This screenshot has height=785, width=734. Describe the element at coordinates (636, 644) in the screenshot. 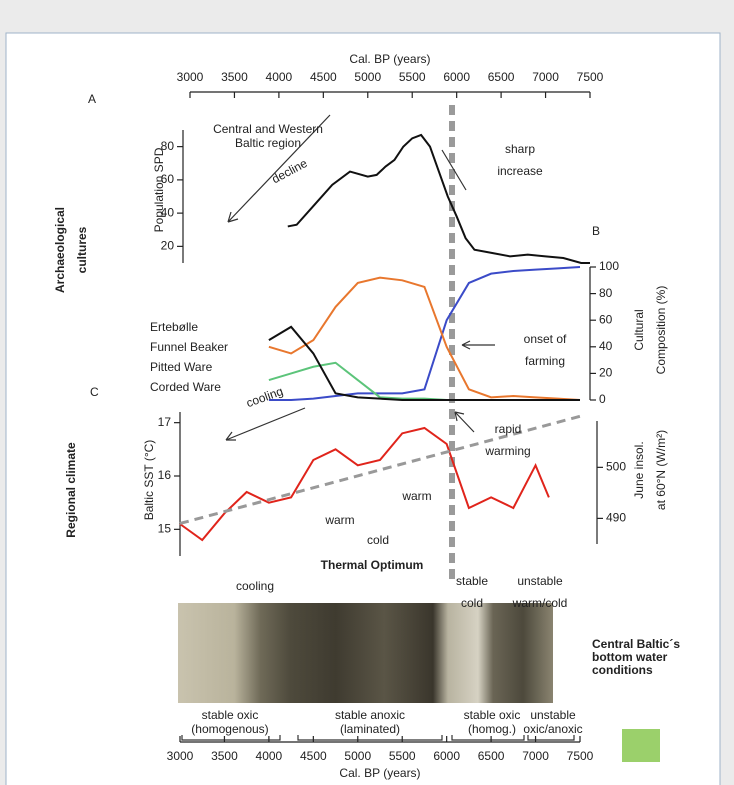

I see `core-caption-line: Central Baltic´s` at that location.